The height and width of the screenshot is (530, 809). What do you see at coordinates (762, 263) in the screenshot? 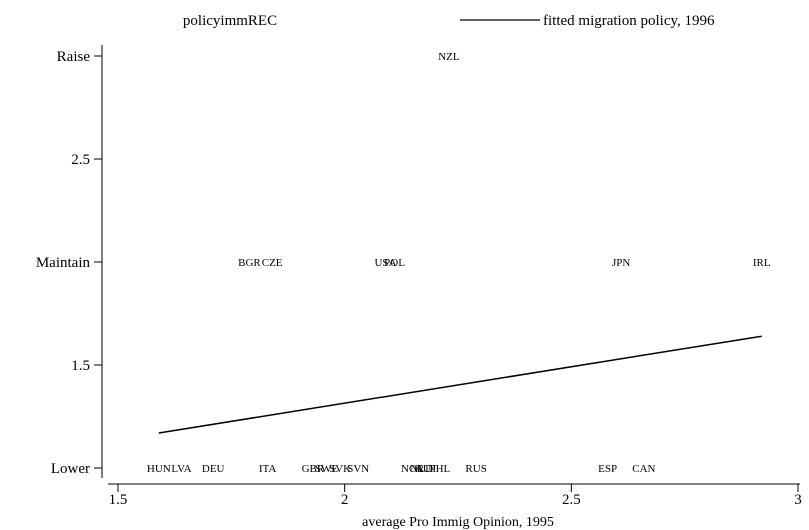
I see `point-label-irl: IRL` at bounding box center [762, 263].